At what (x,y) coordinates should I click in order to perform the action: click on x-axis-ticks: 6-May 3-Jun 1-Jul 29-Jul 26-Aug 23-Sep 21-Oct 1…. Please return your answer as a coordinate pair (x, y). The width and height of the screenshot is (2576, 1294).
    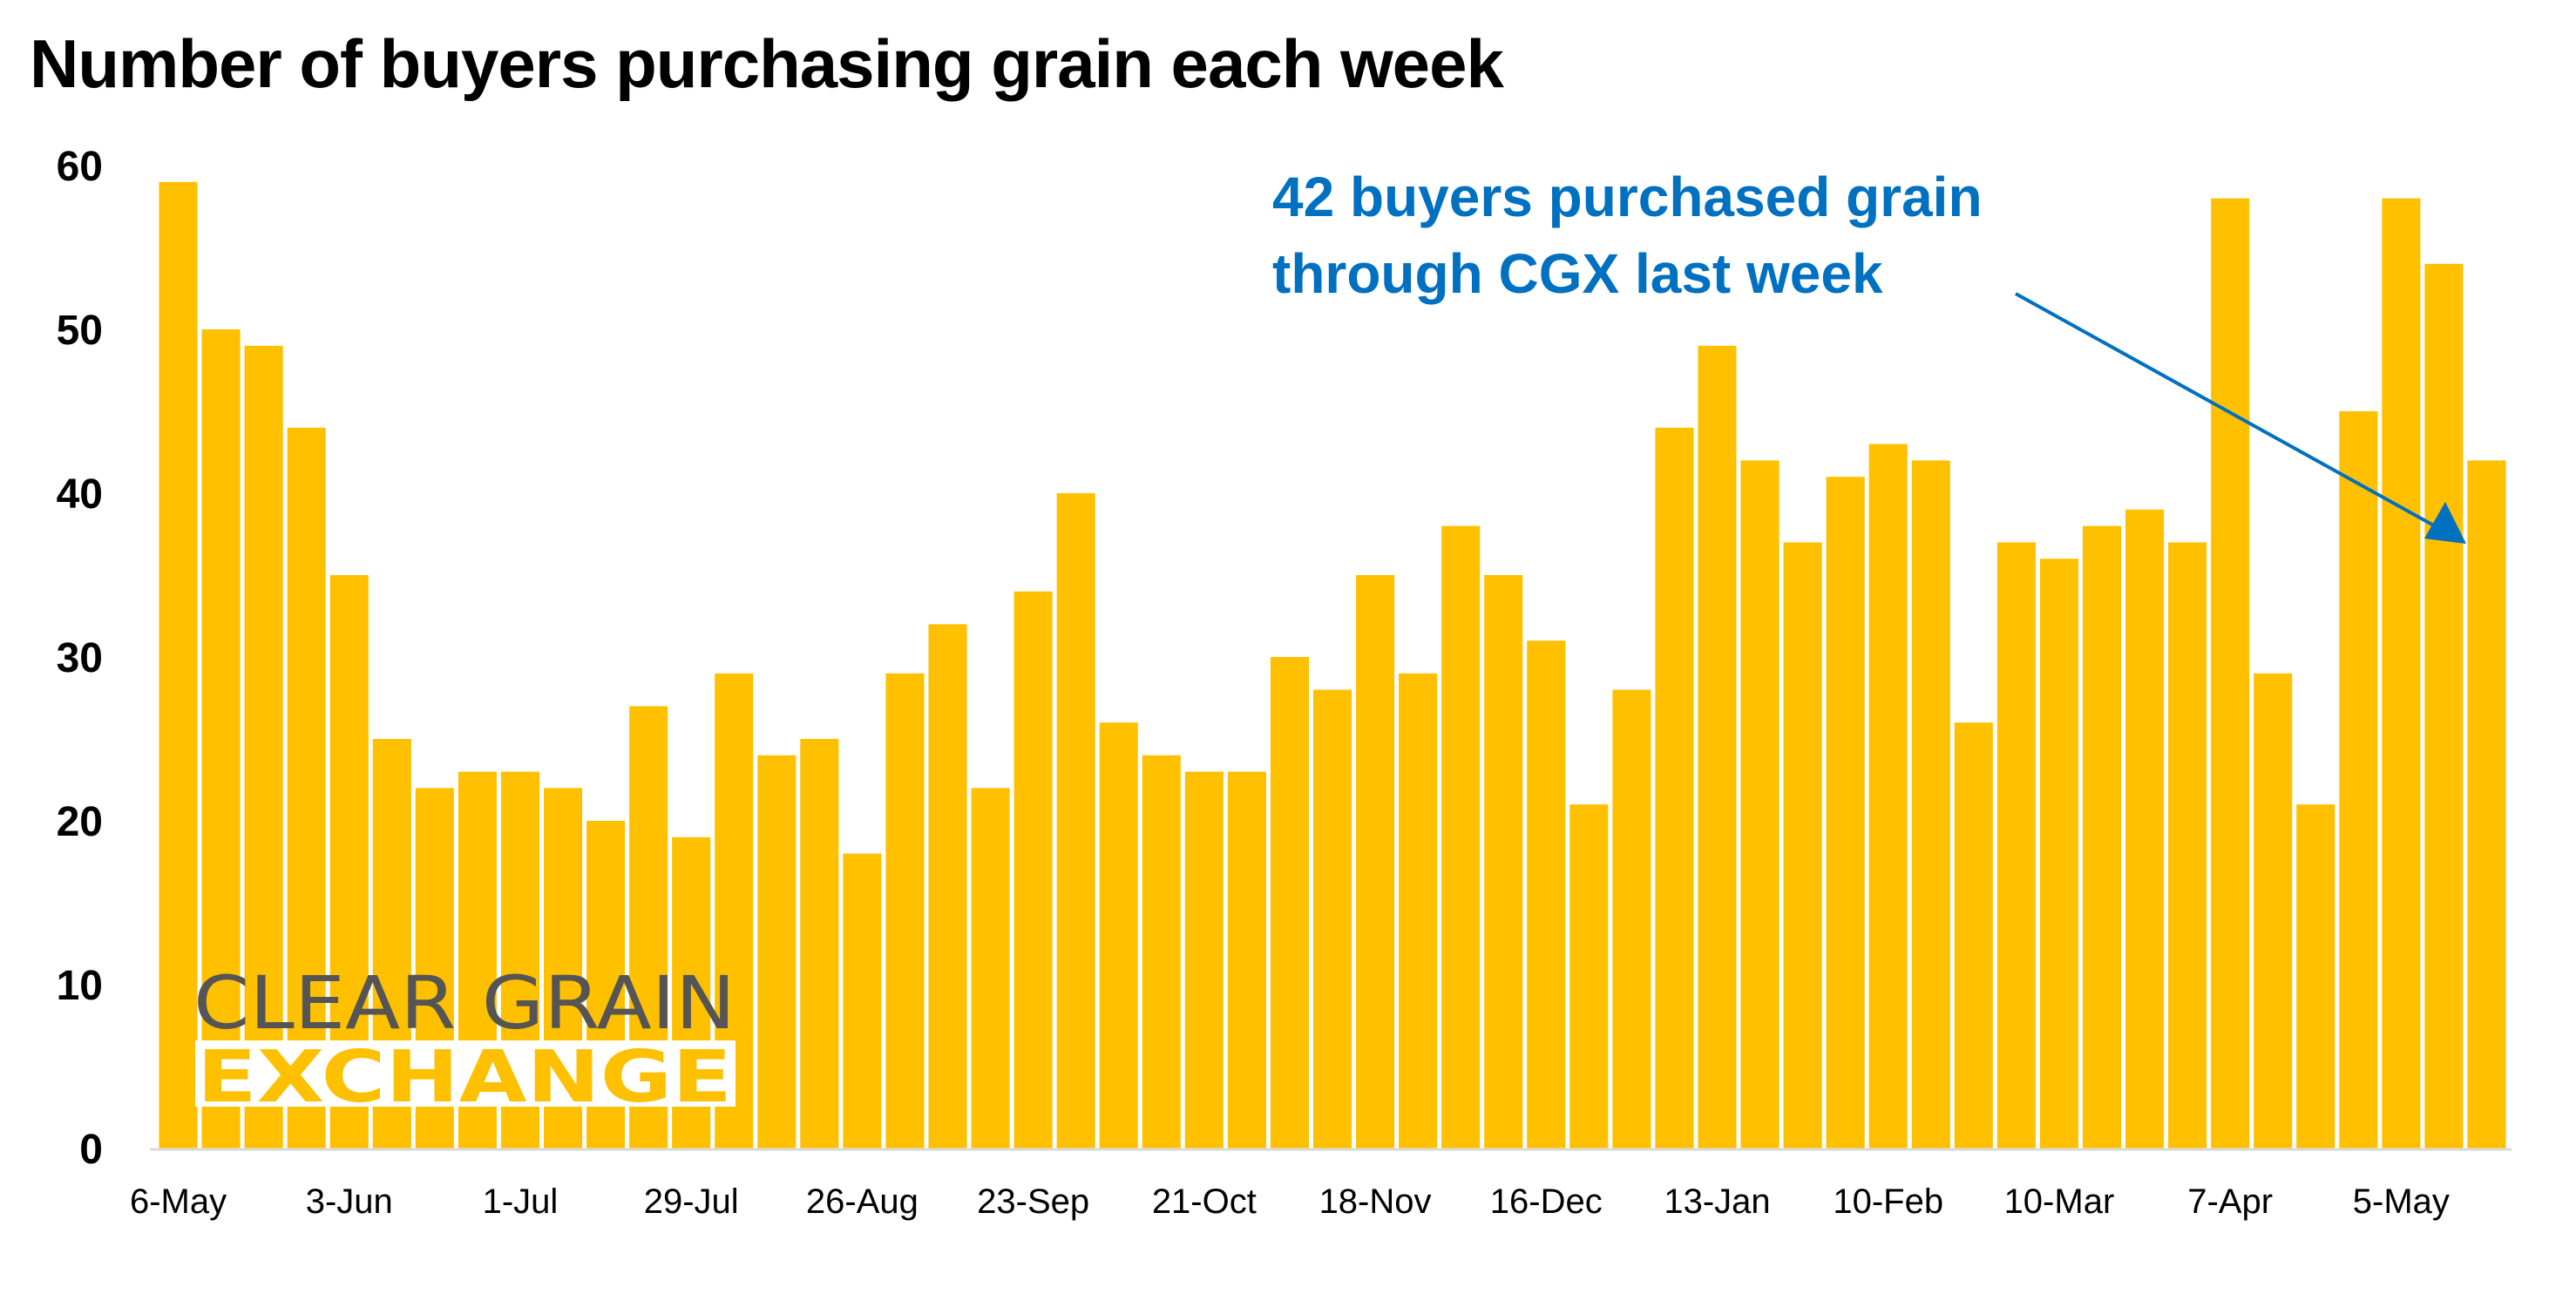
    Looking at the image, I should click on (1290, 1201).